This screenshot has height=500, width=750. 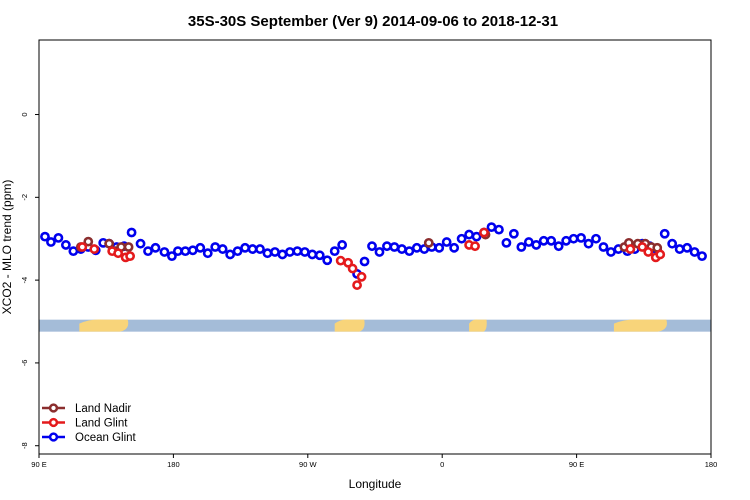 What do you see at coordinates (101, 424) in the screenshot?
I see `legend-label: Land Glint` at bounding box center [101, 424].